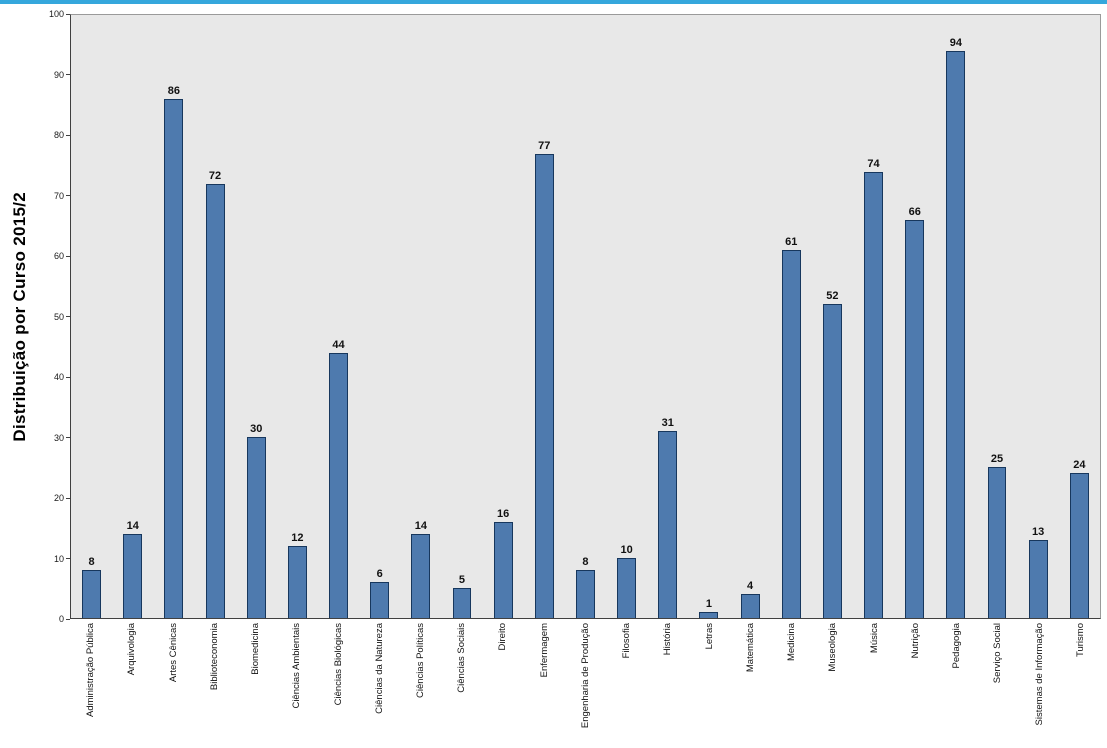 This screenshot has width=1107, height=748. I want to click on x-axis-category-label: História, so click(668, 639).